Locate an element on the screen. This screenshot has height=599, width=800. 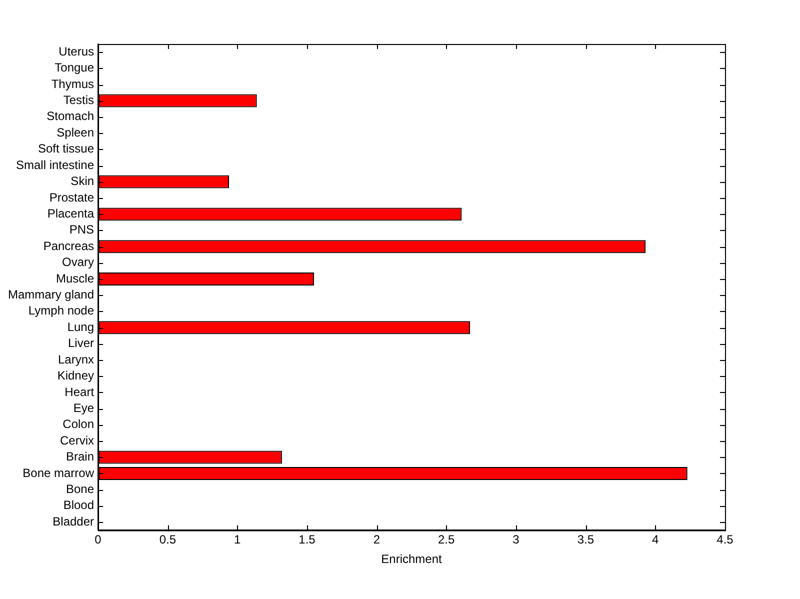
y-tick-label: Soft tissue is located at coordinates (66, 149).